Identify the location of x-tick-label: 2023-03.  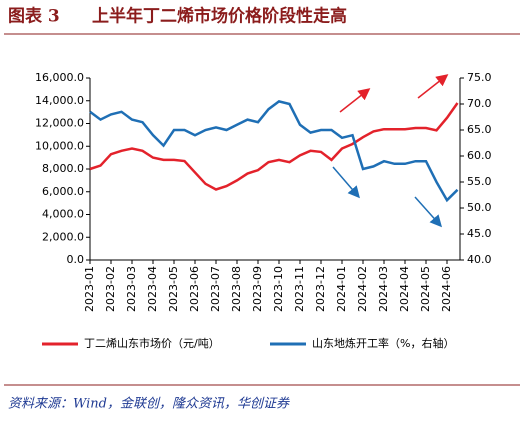
(131, 289).